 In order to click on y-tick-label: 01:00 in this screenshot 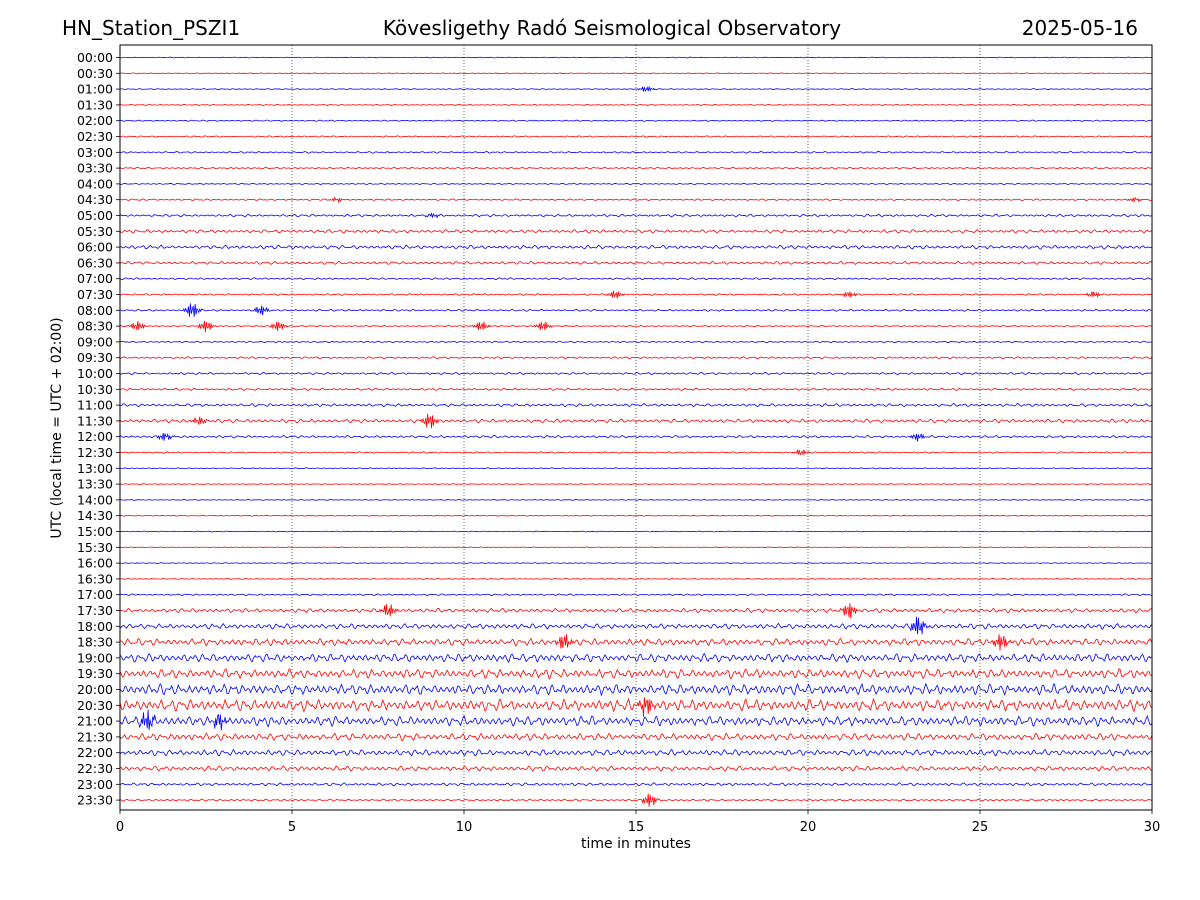, I will do `click(95, 89)`.